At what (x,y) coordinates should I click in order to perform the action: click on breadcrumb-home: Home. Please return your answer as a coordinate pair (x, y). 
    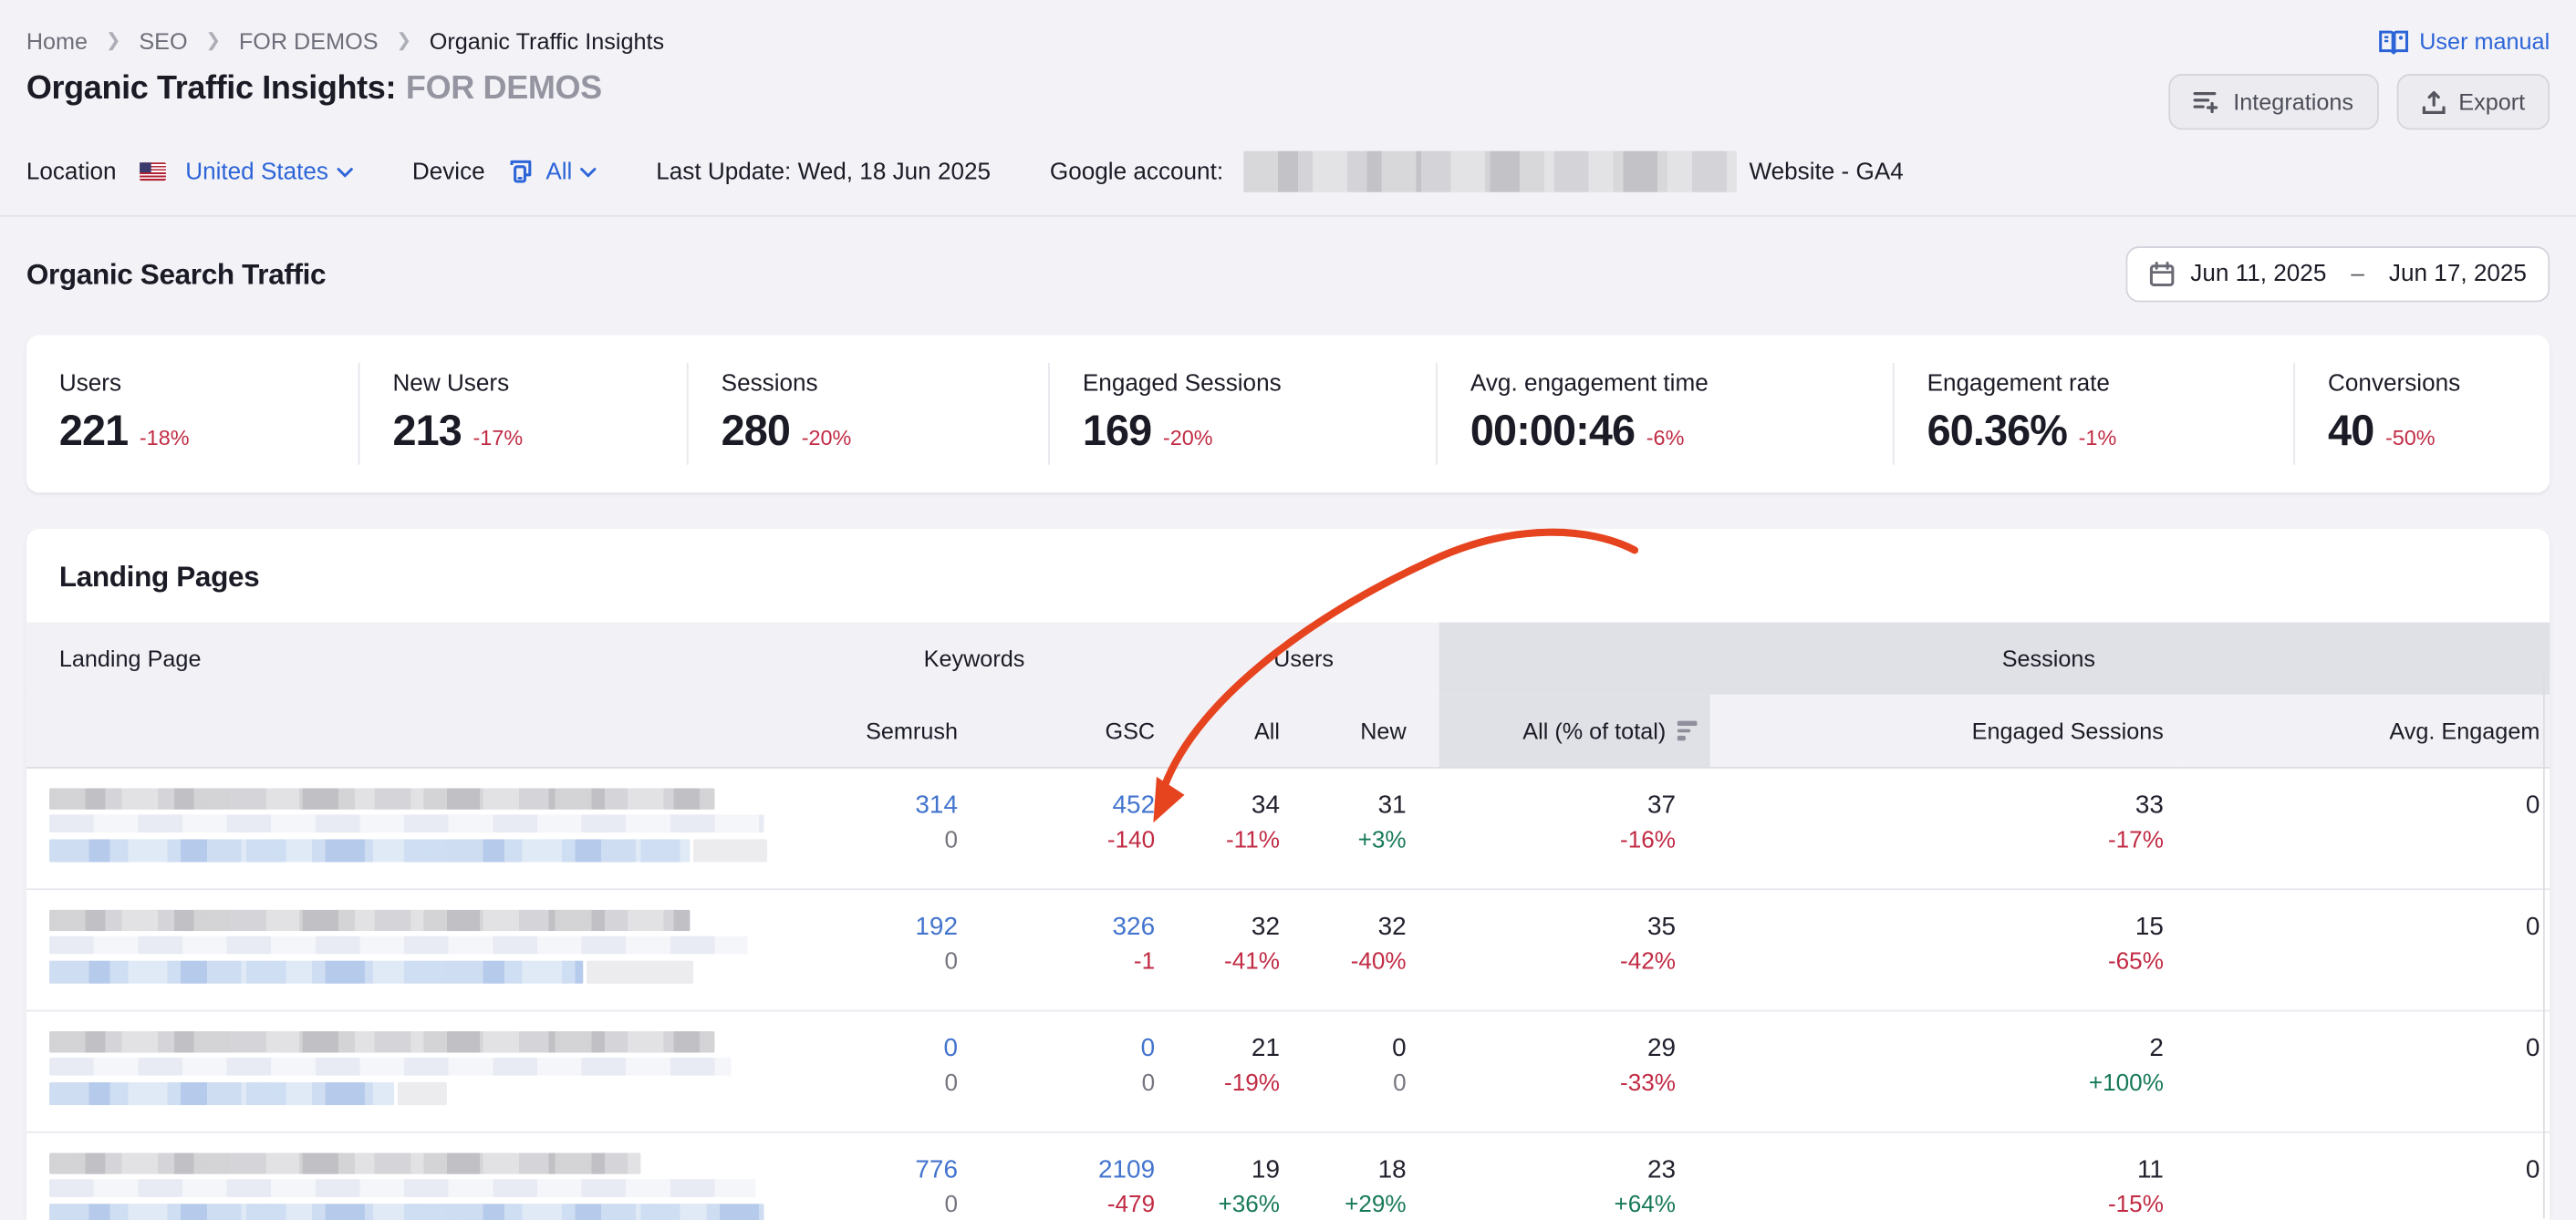
    Looking at the image, I should click on (57, 41).